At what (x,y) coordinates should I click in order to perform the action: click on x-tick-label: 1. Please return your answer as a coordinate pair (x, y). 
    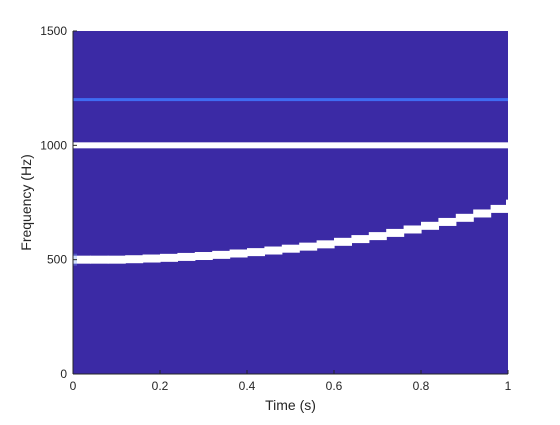
    Looking at the image, I should click on (508, 386).